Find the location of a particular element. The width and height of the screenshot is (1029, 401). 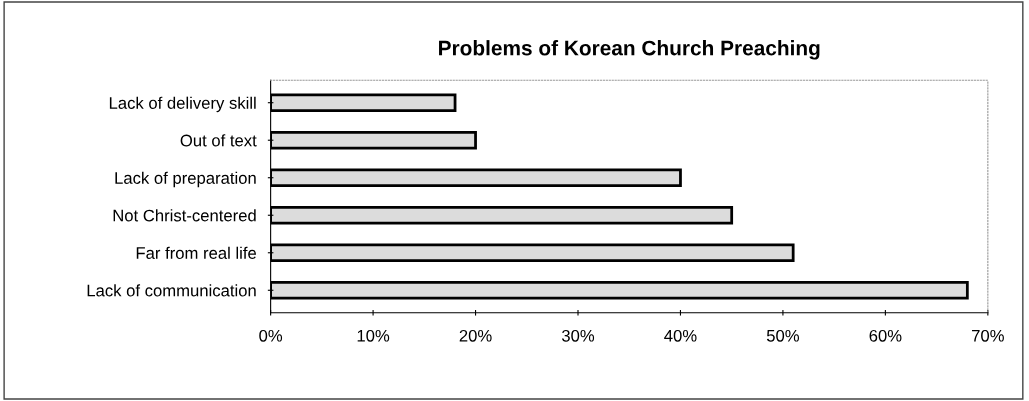

y-tick-label: Lack of delivery skill is located at coordinates (182, 104).